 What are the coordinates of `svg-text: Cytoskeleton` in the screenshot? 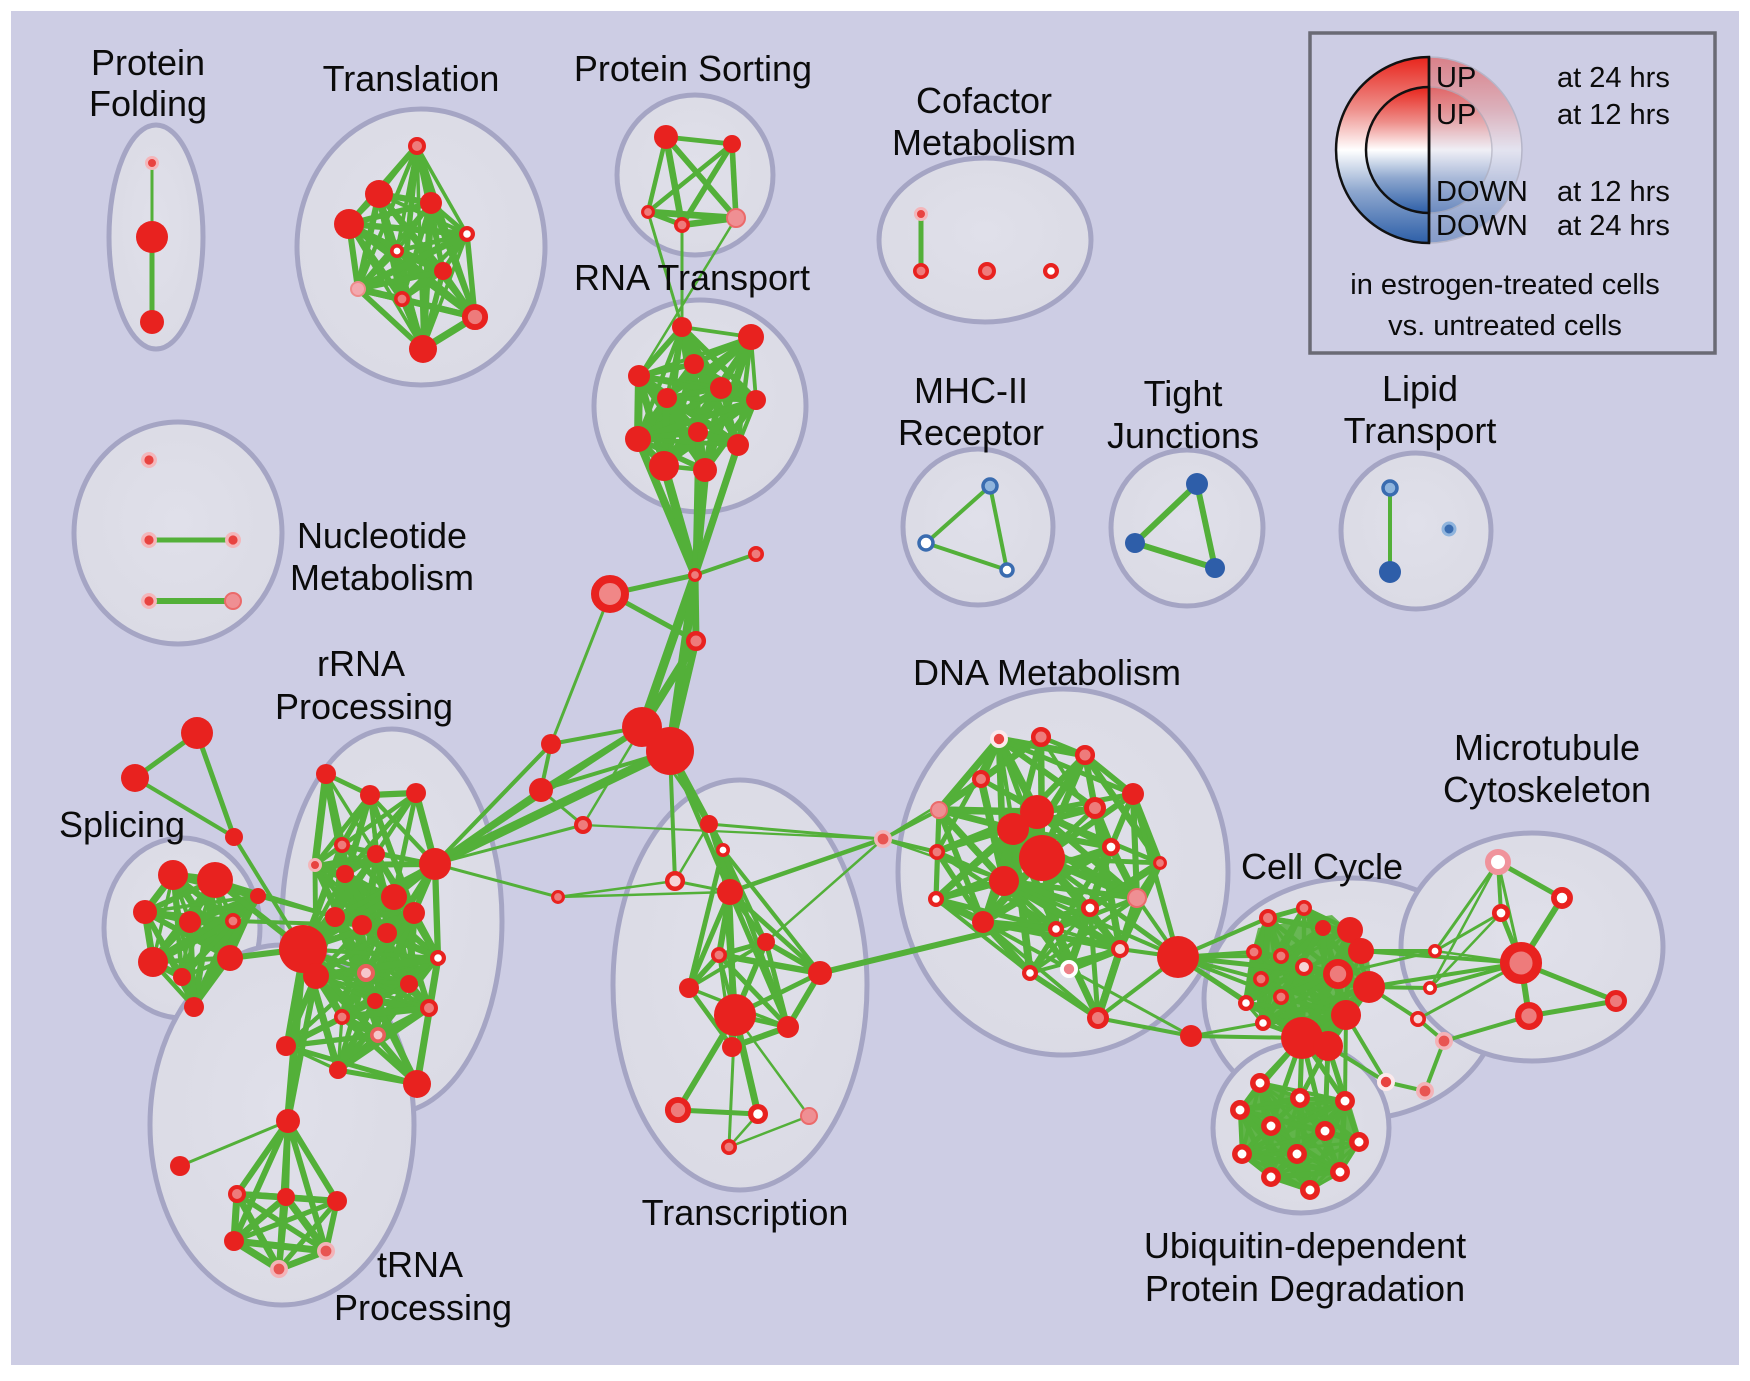 It's located at (1547, 789).